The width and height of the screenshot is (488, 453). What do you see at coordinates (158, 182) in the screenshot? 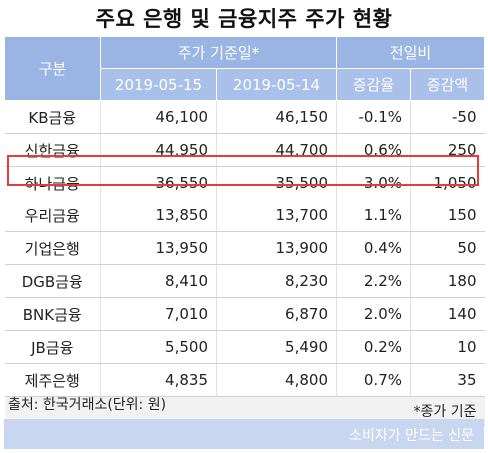
I see `row-price-date1: 36,550` at bounding box center [158, 182].